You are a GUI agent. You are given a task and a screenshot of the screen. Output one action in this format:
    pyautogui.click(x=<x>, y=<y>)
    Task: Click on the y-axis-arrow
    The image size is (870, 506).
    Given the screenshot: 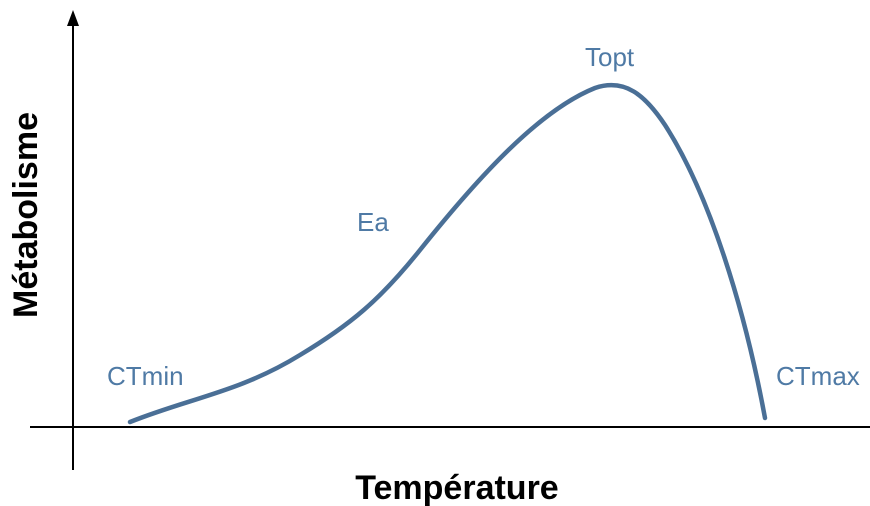 What is the action you would take?
    pyautogui.click(x=73, y=18)
    